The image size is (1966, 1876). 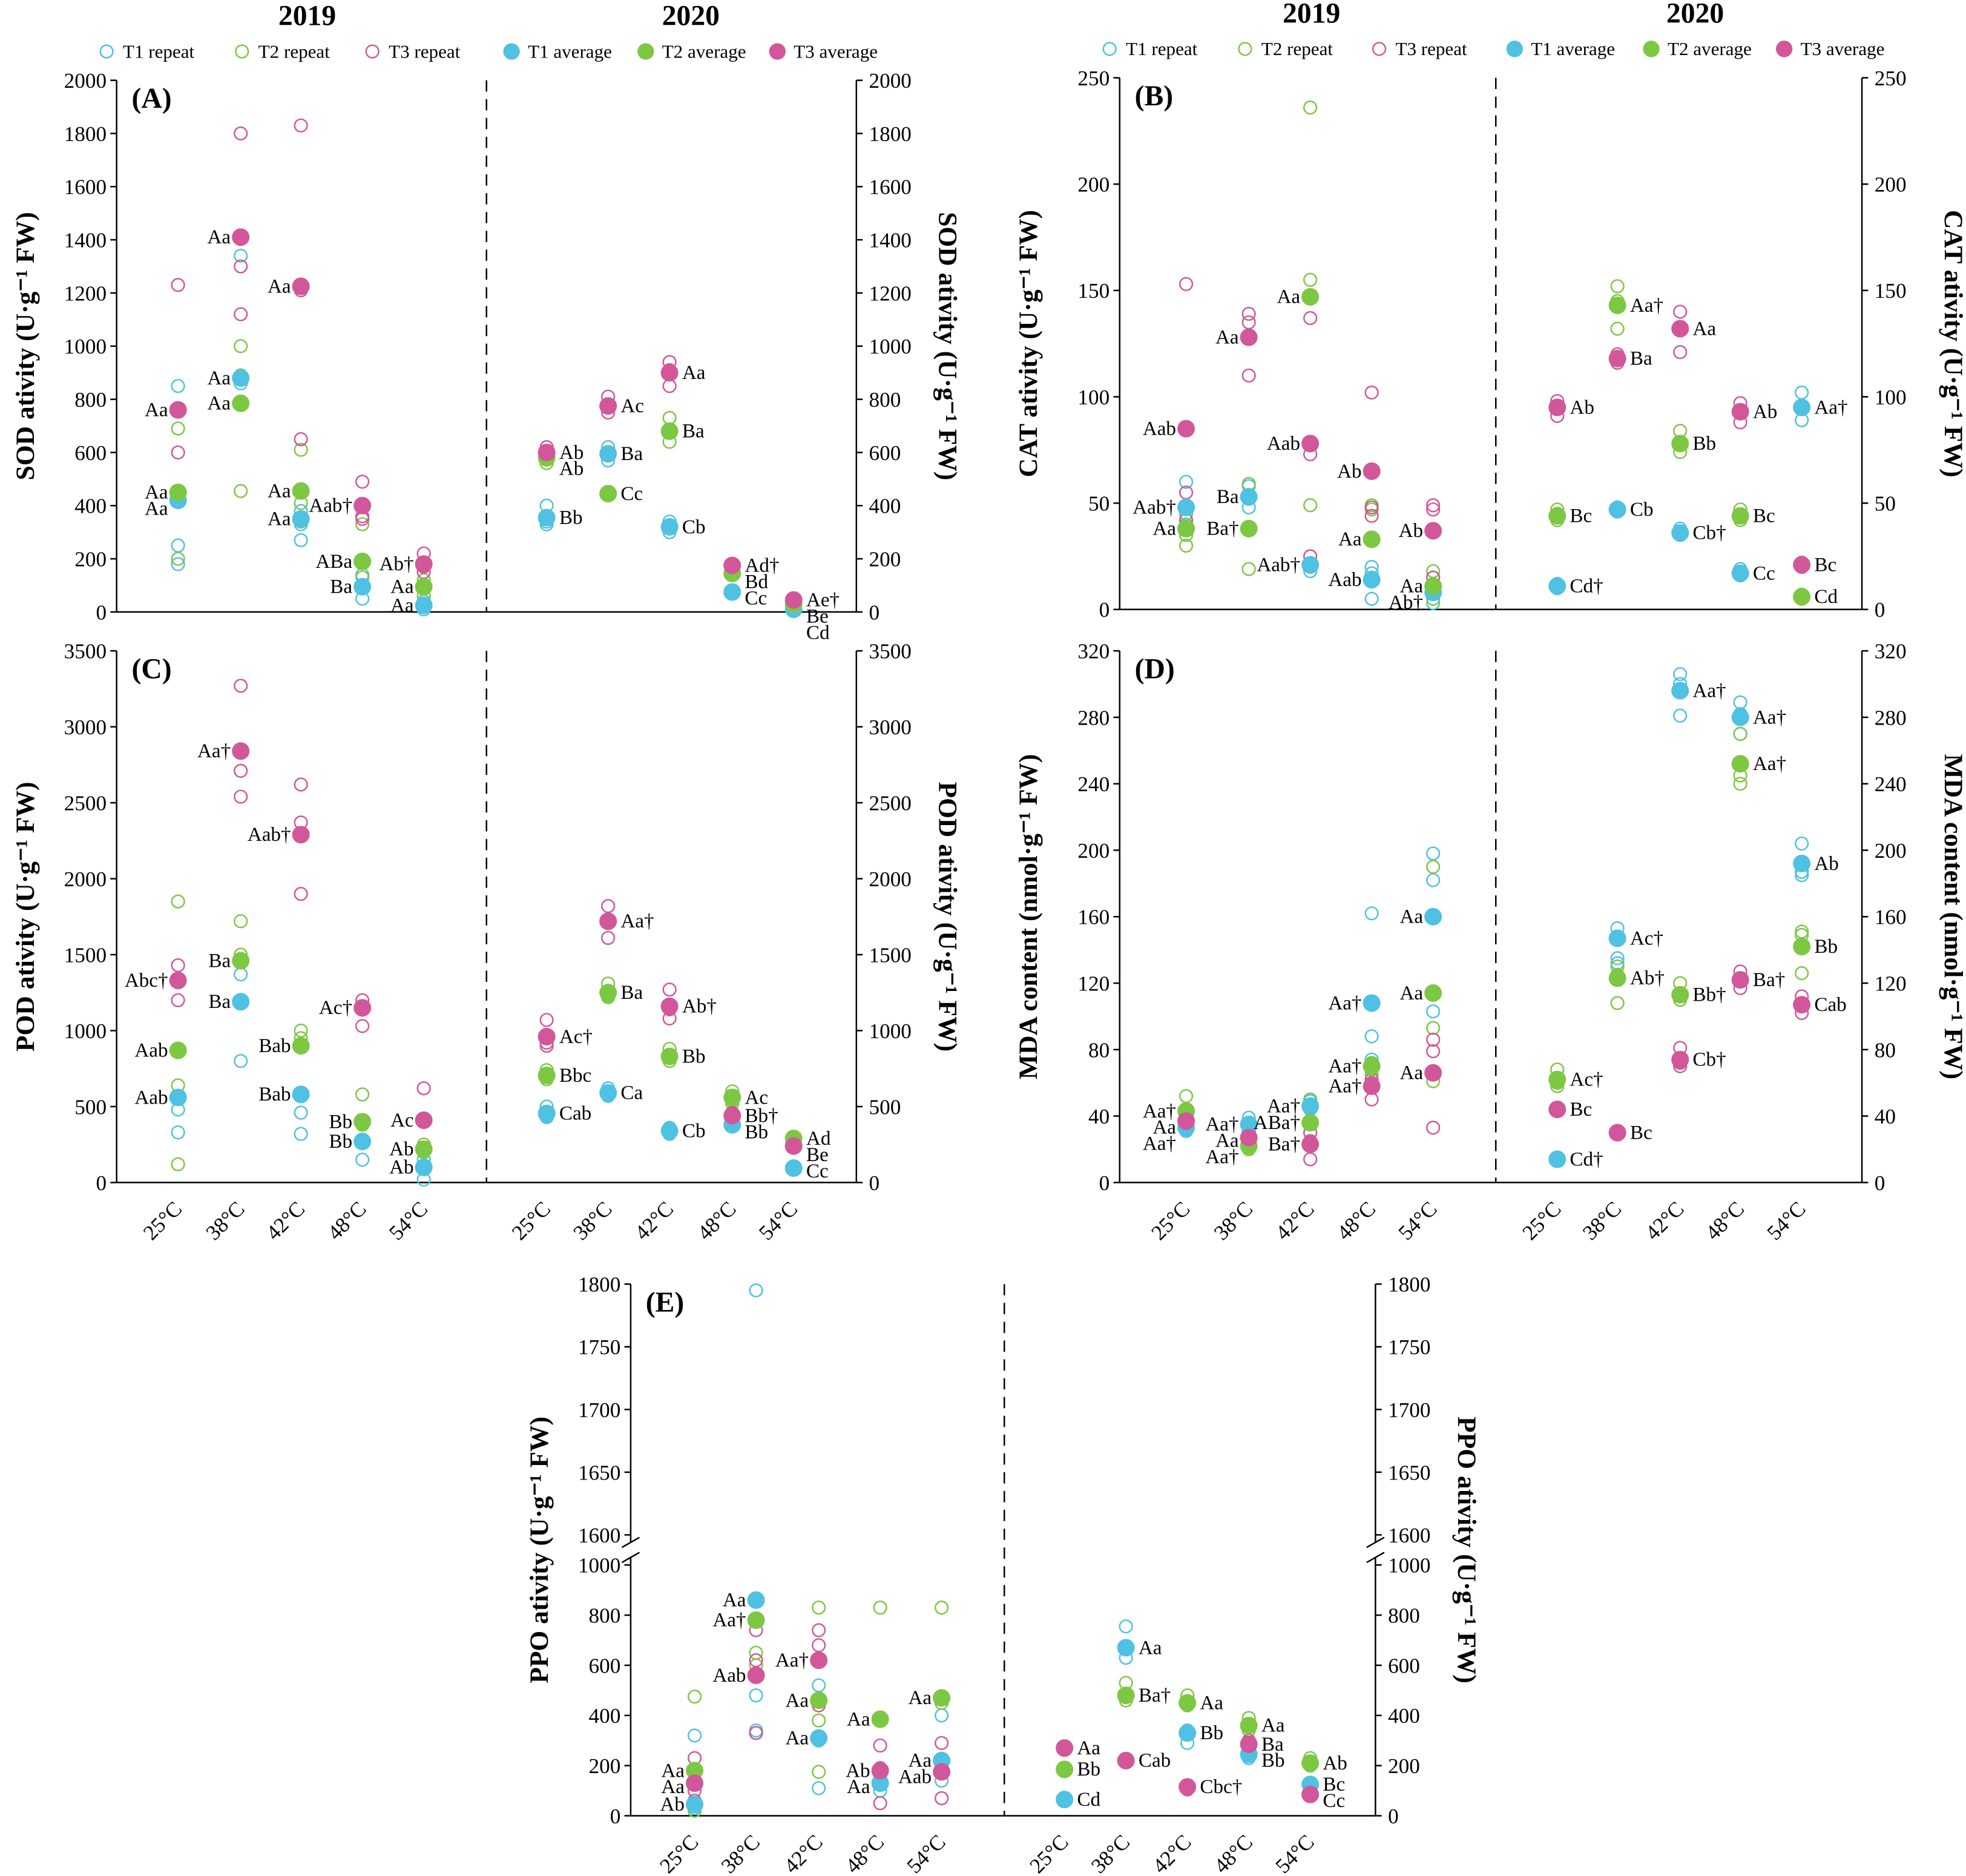 I want to click on legend-label: T1 repeat, so click(x=159, y=51).